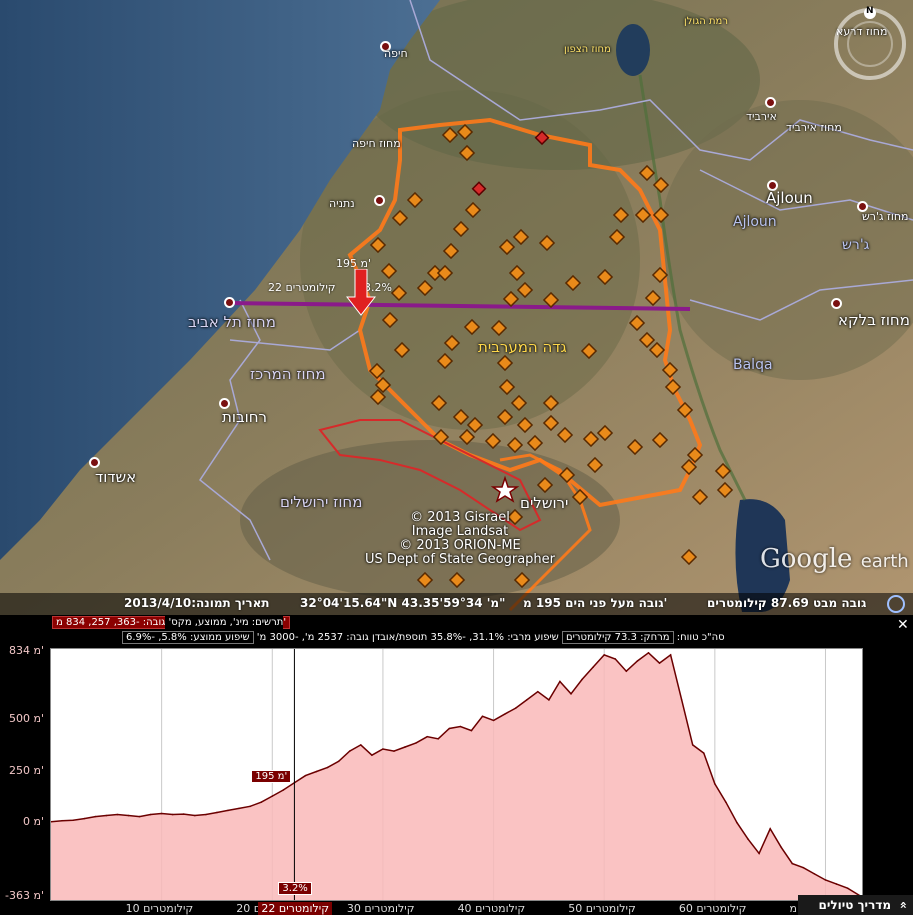  I want to click on copyright-line: US Dept of State Geographer, so click(460, 559).